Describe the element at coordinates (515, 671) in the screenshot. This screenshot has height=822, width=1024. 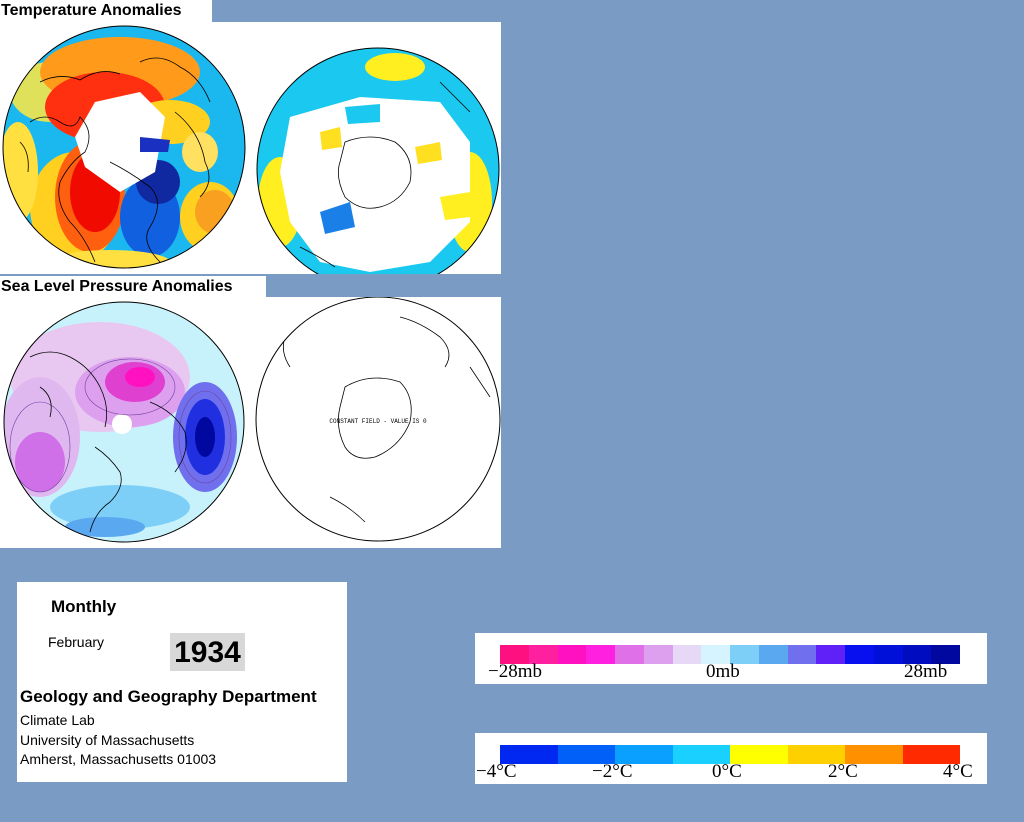
I see `pressure-min-label: −28mb` at that location.